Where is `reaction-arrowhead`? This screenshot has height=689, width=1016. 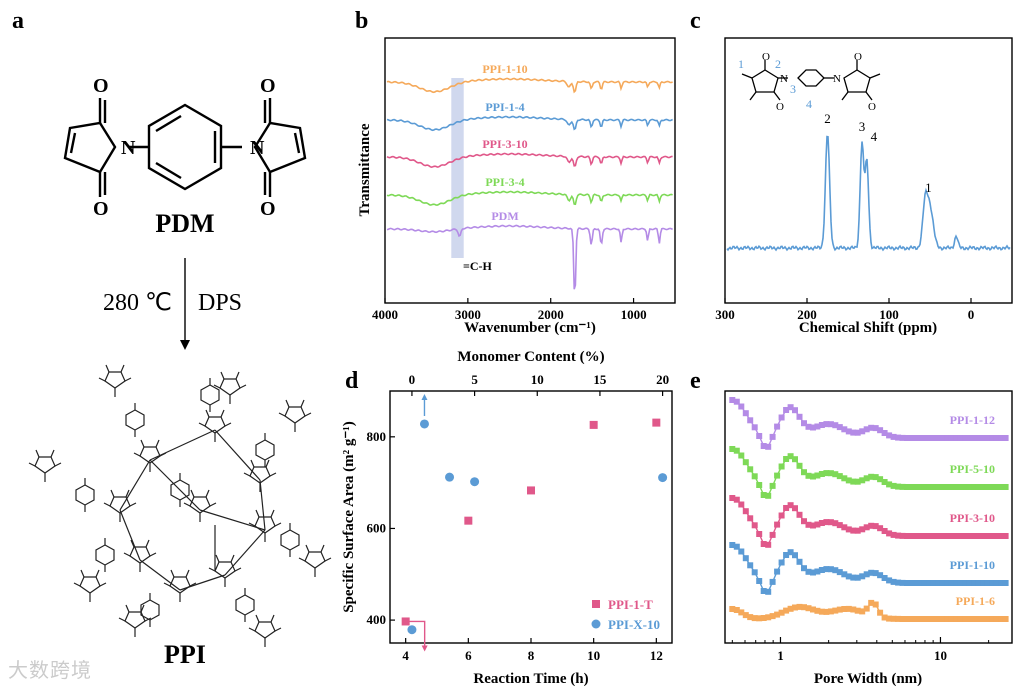
reaction-arrowhead is located at coordinates (185, 345).